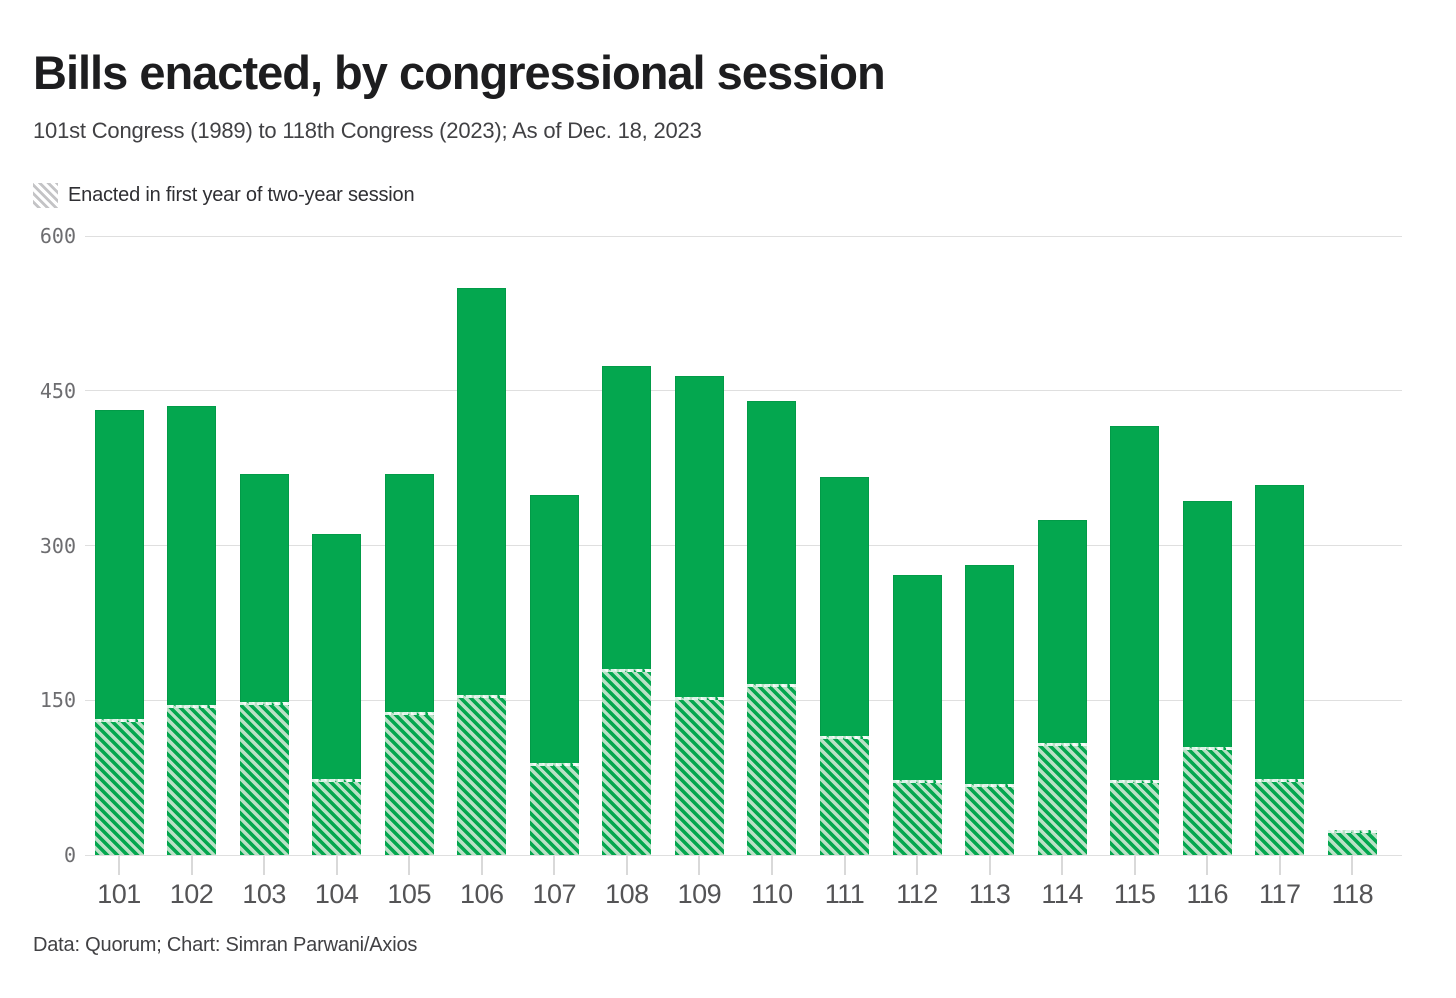  What do you see at coordinates (1062, 894) in the screenshot?
I see `x-axis-label-114: 114` at bounding box center [1062, 894].